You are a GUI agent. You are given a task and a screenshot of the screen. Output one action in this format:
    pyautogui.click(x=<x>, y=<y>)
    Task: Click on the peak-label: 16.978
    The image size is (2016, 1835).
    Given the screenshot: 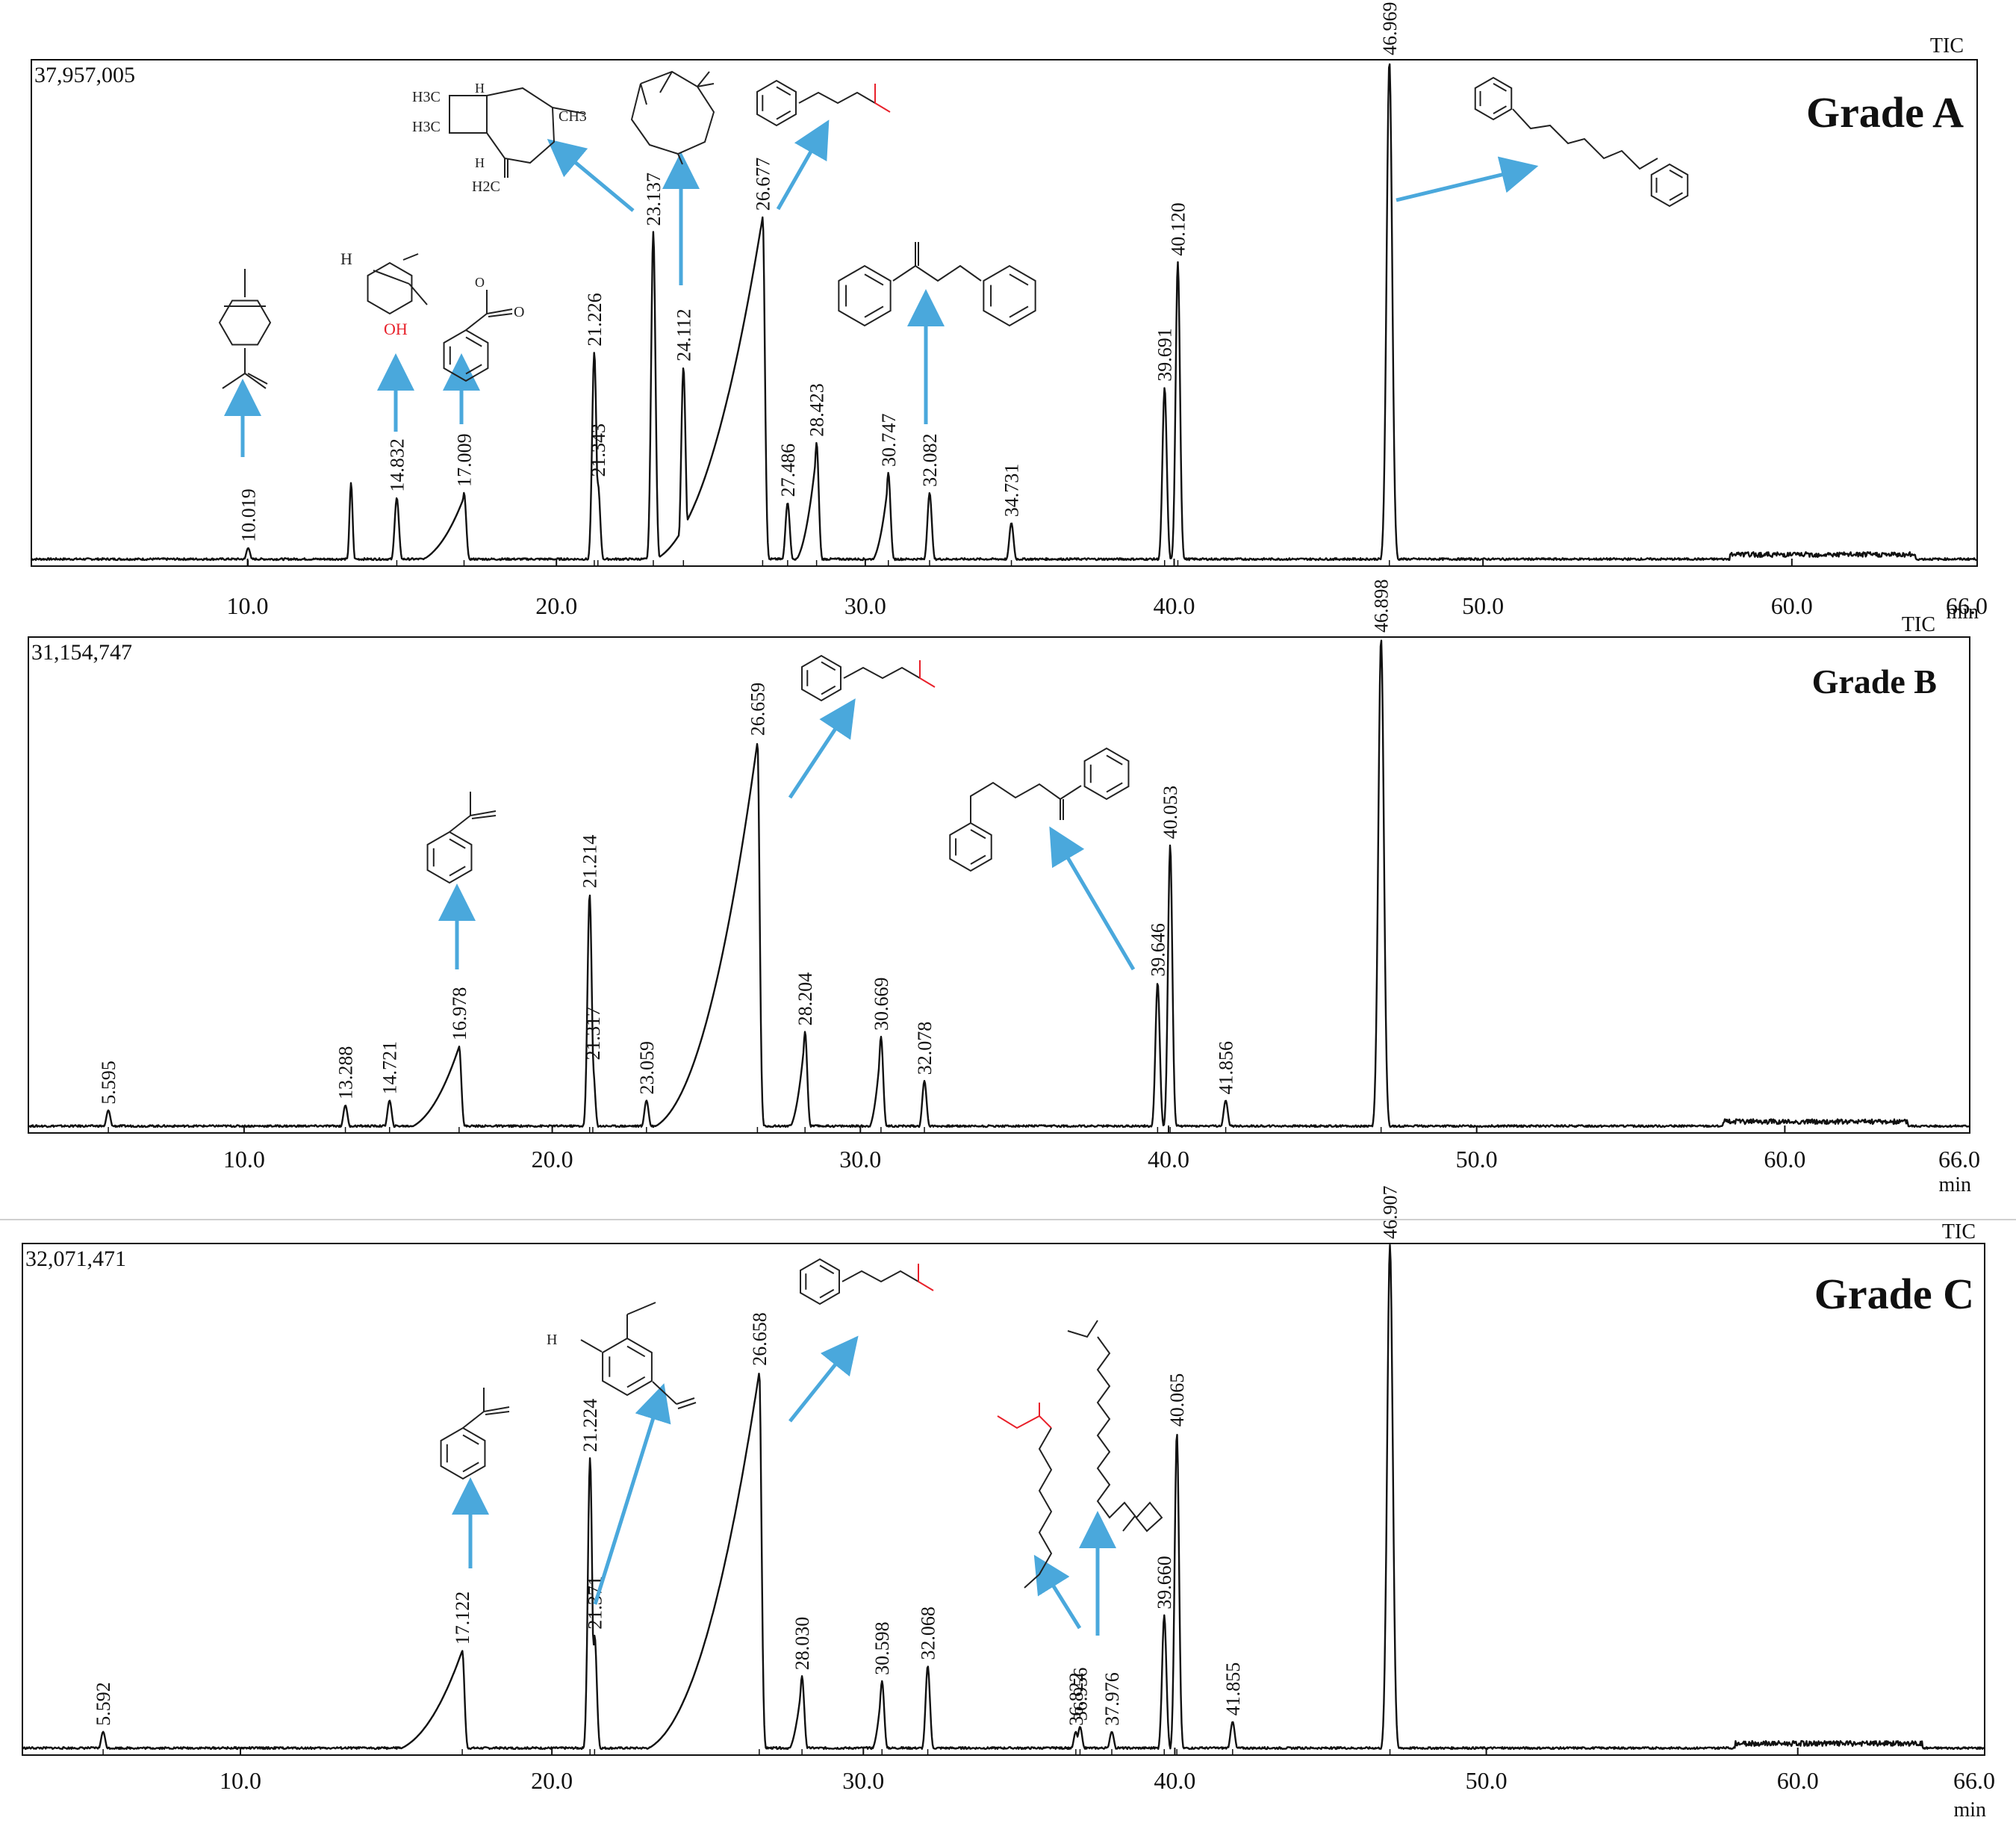 What is the action you would take?
    pyautogui.click(x=459, y=1014)
    